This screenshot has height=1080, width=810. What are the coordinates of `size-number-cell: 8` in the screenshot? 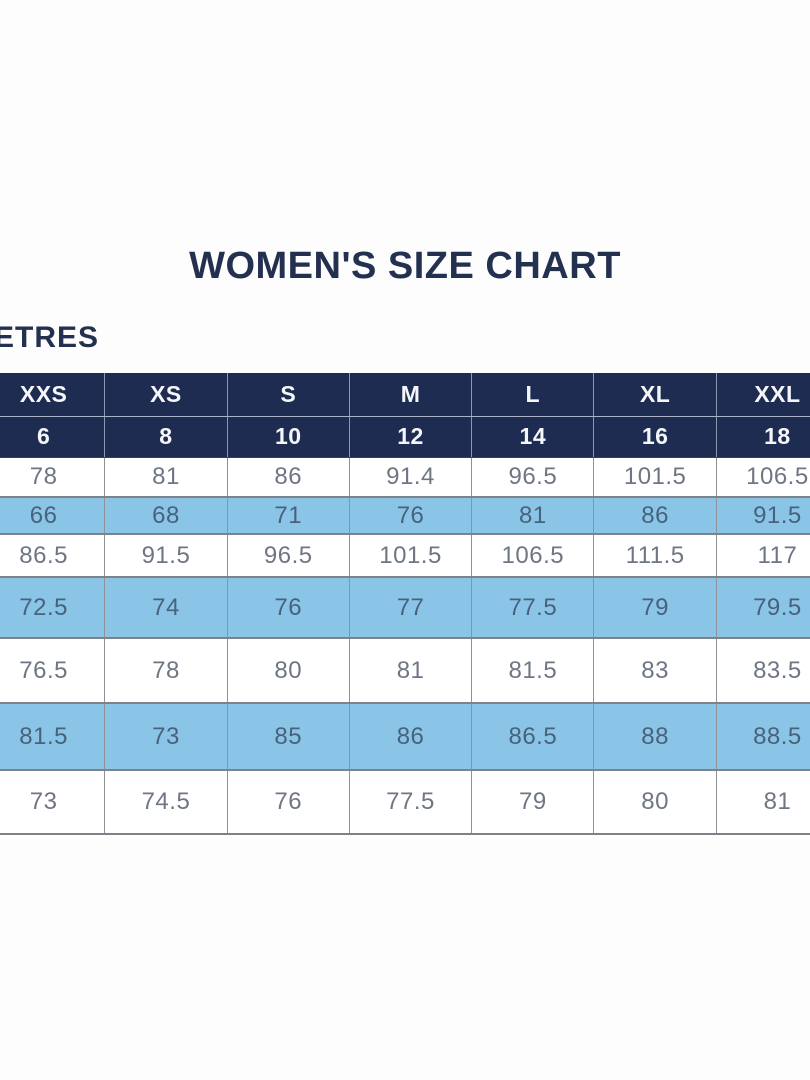 It's located at (166, 437).